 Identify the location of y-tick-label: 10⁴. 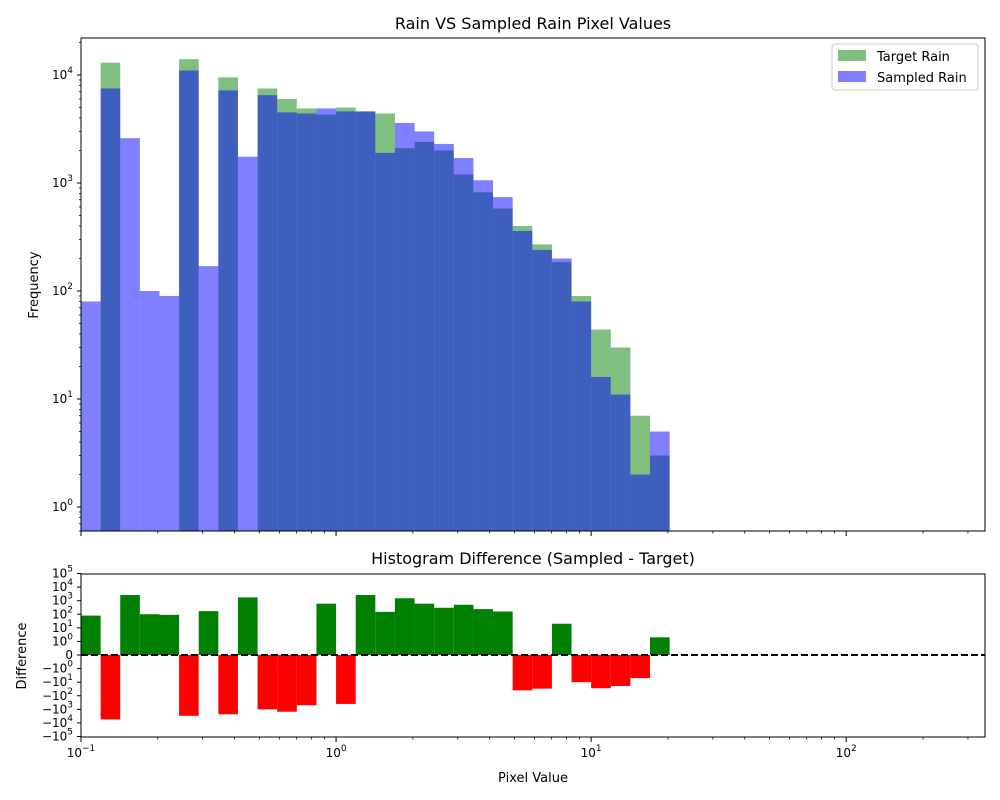
(62, 74).